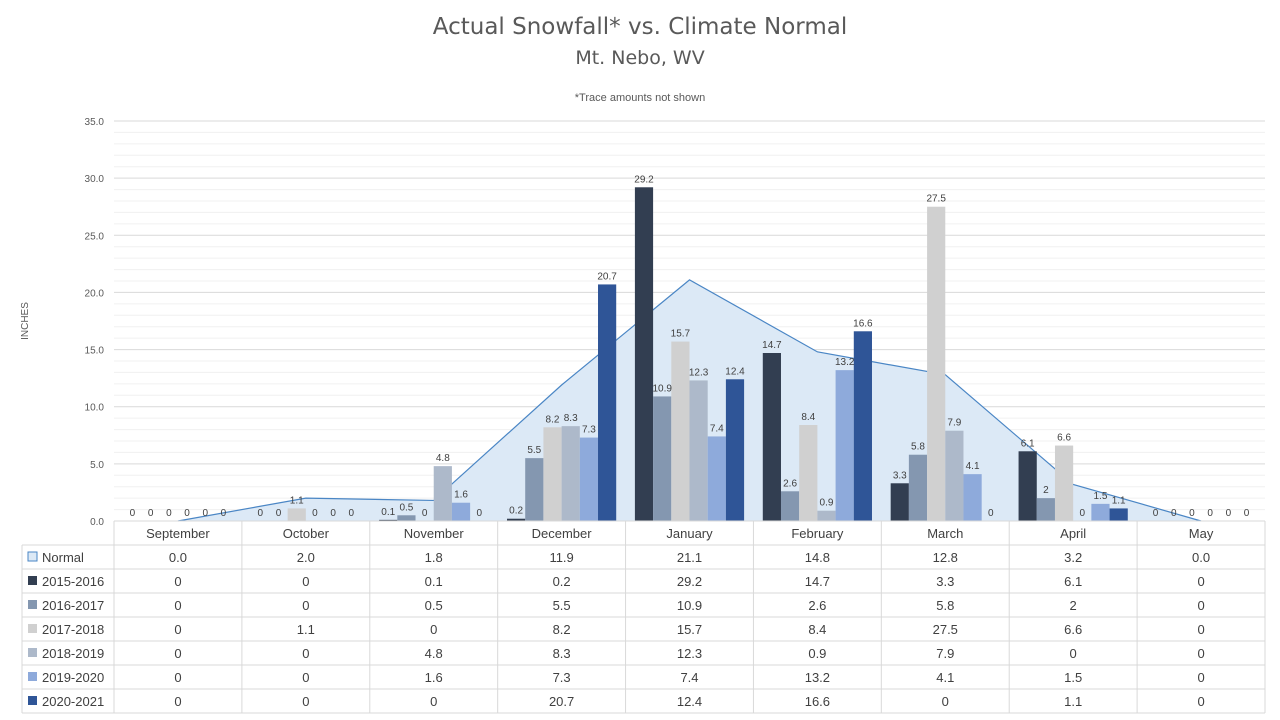  What do you see at coordinates (689, 557) in the screenshot?
I see `table-cell: 21.1` at bounding box center [689, 557].